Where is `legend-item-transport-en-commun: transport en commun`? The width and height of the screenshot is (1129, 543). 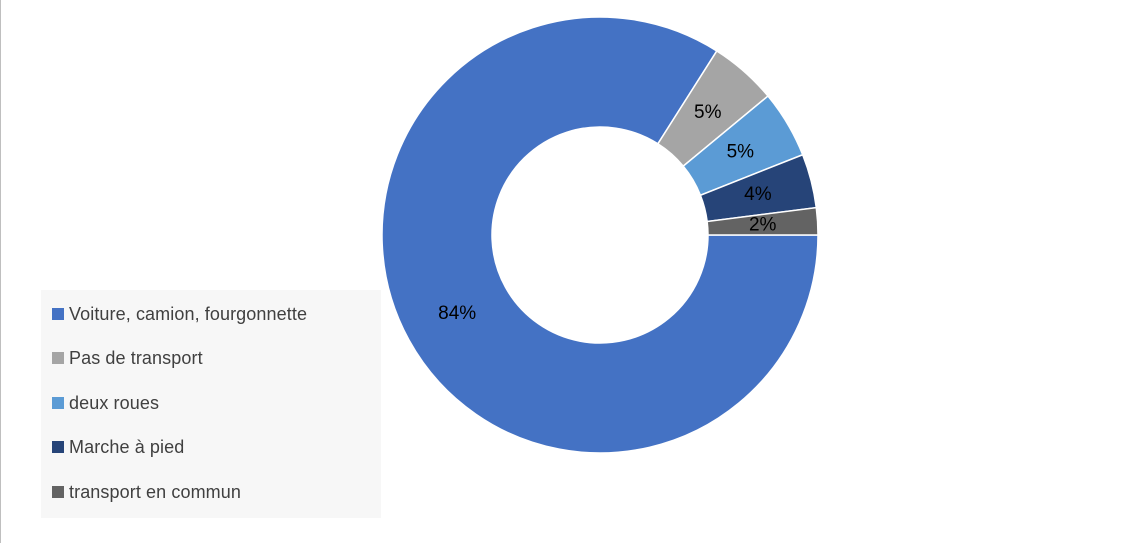
legend-item-transport-en-commun: transport en commun is located at coordinates (146, 492).